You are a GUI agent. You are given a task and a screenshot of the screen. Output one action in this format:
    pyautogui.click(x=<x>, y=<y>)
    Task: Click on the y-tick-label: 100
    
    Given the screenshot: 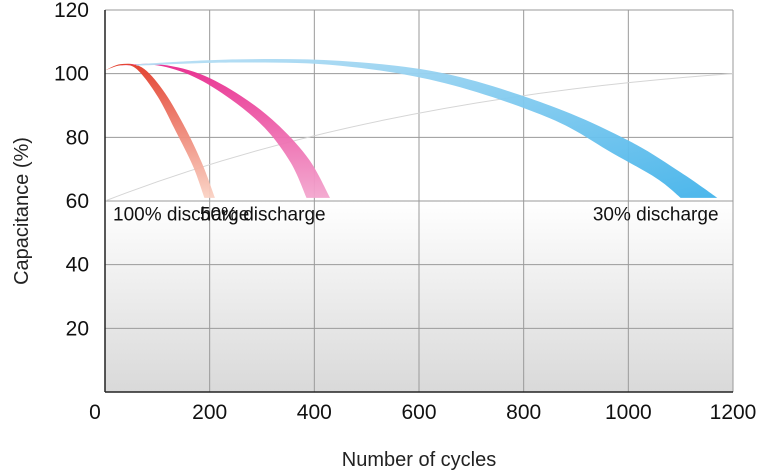 What is the action you would take?
    pyautogui.click(x=71, y=74)
    